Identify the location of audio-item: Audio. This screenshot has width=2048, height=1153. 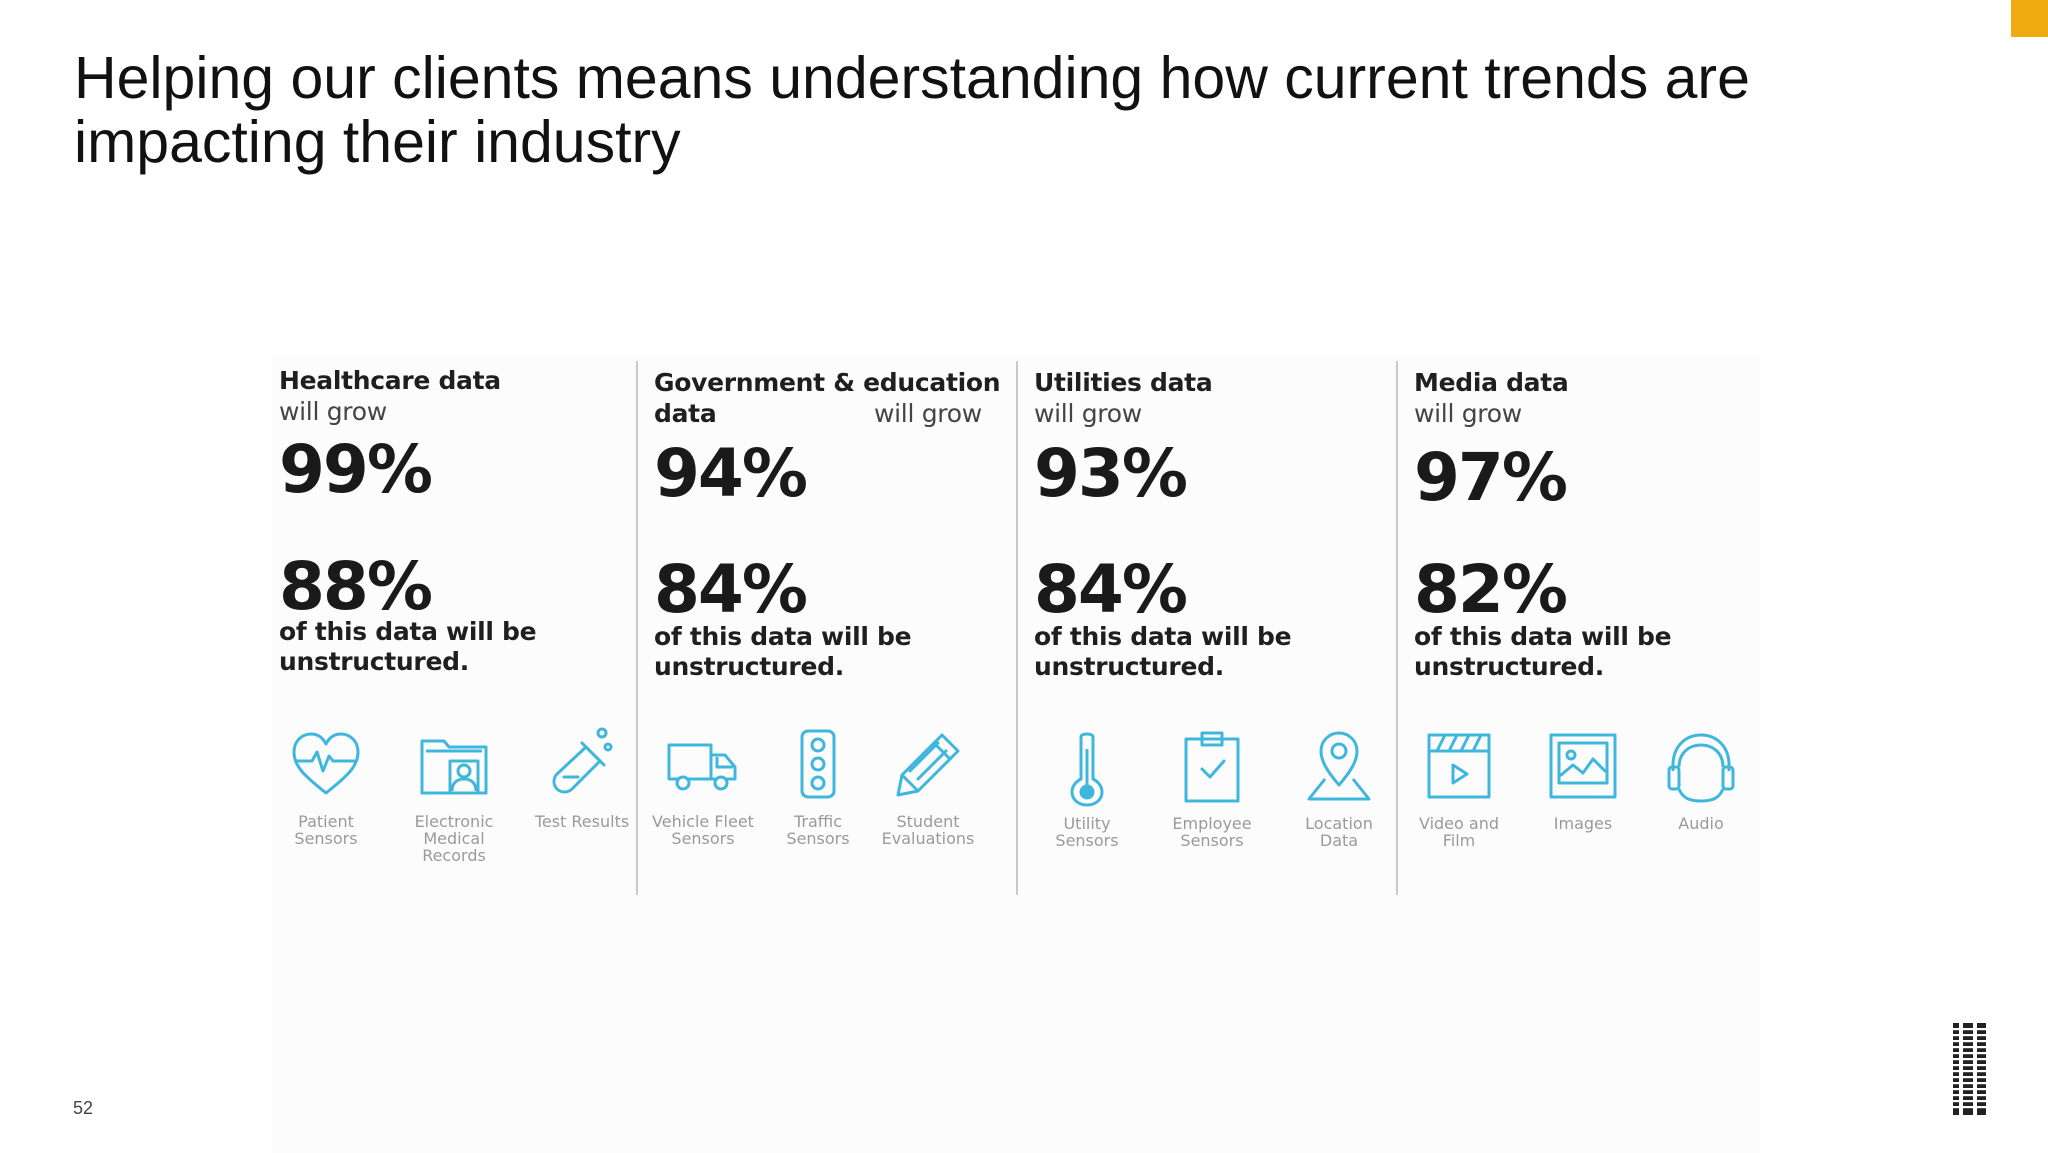
(1701, 779).